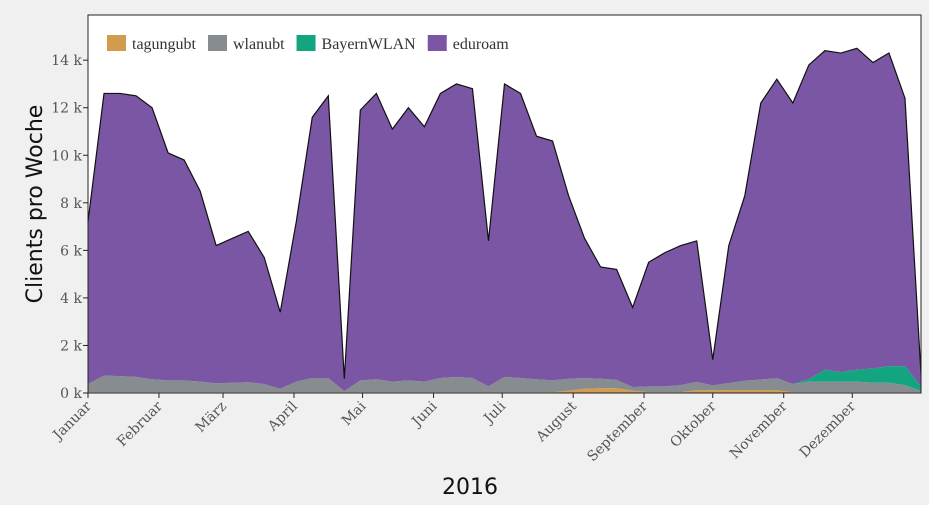  Describe the element at coordinates (282, 416) in the screenshot. I see `x-tick-label: April` at that location.